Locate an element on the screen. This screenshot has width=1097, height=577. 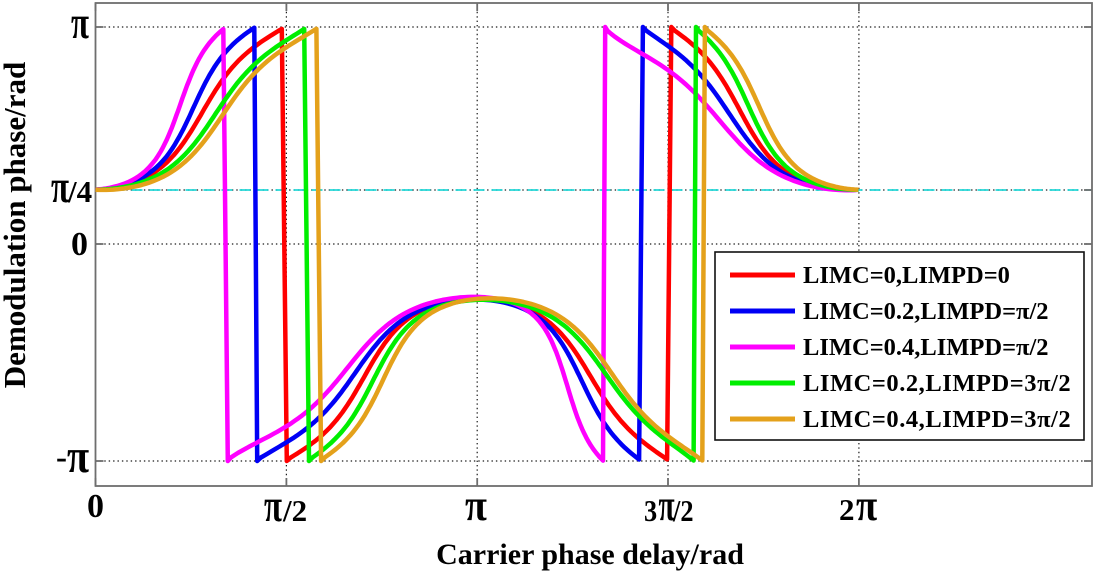
svg-text: LIMC=0,LIMPD=0 is located at coordinates (906, 275).